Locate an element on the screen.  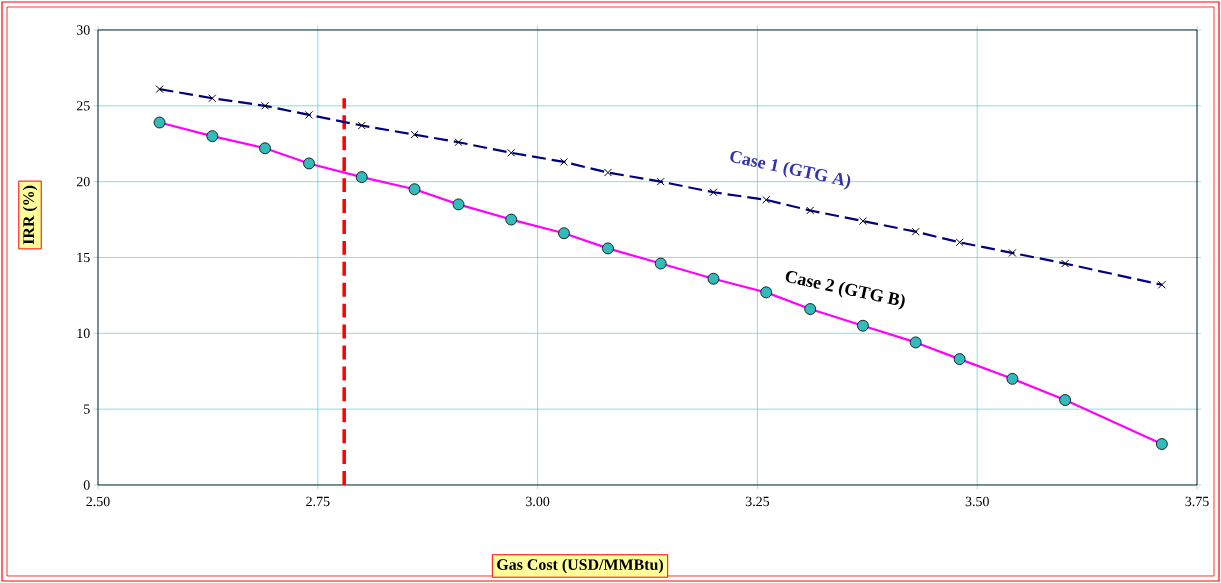
y-tick-label: 20 is located at coordinates (83, 181).